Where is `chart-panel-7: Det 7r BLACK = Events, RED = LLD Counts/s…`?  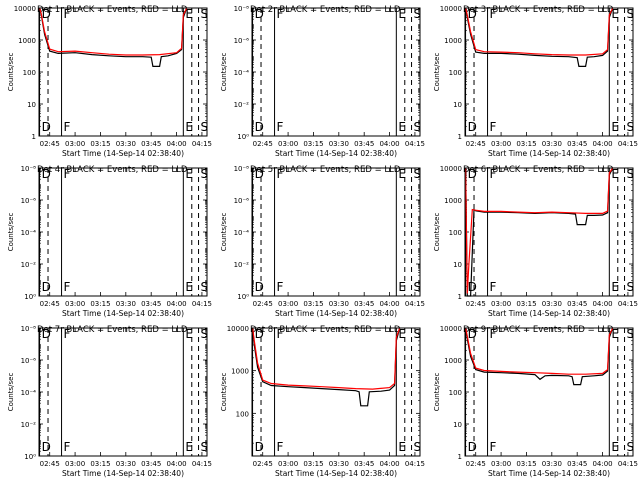 chart-panel-7: Det 7r BLACK = Events, RED = LLD Counts/s… is located at coordinates (109, 401).